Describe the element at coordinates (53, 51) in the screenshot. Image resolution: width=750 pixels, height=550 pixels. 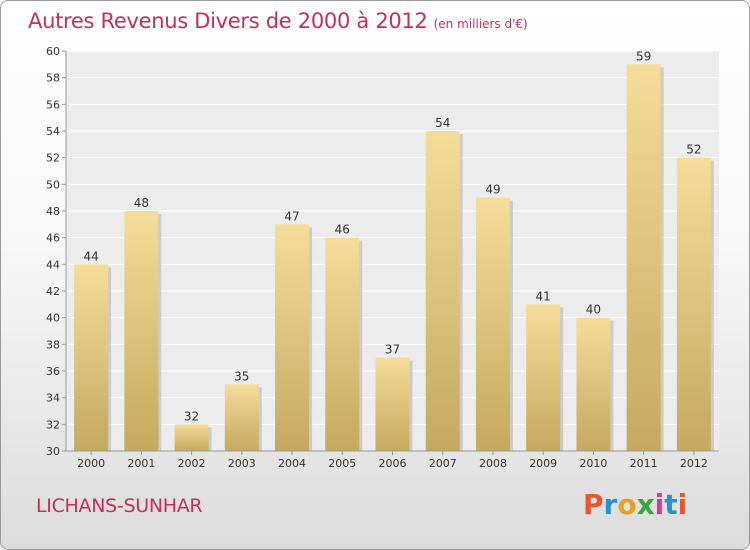
I see `y-tick-label: 60` at that location.